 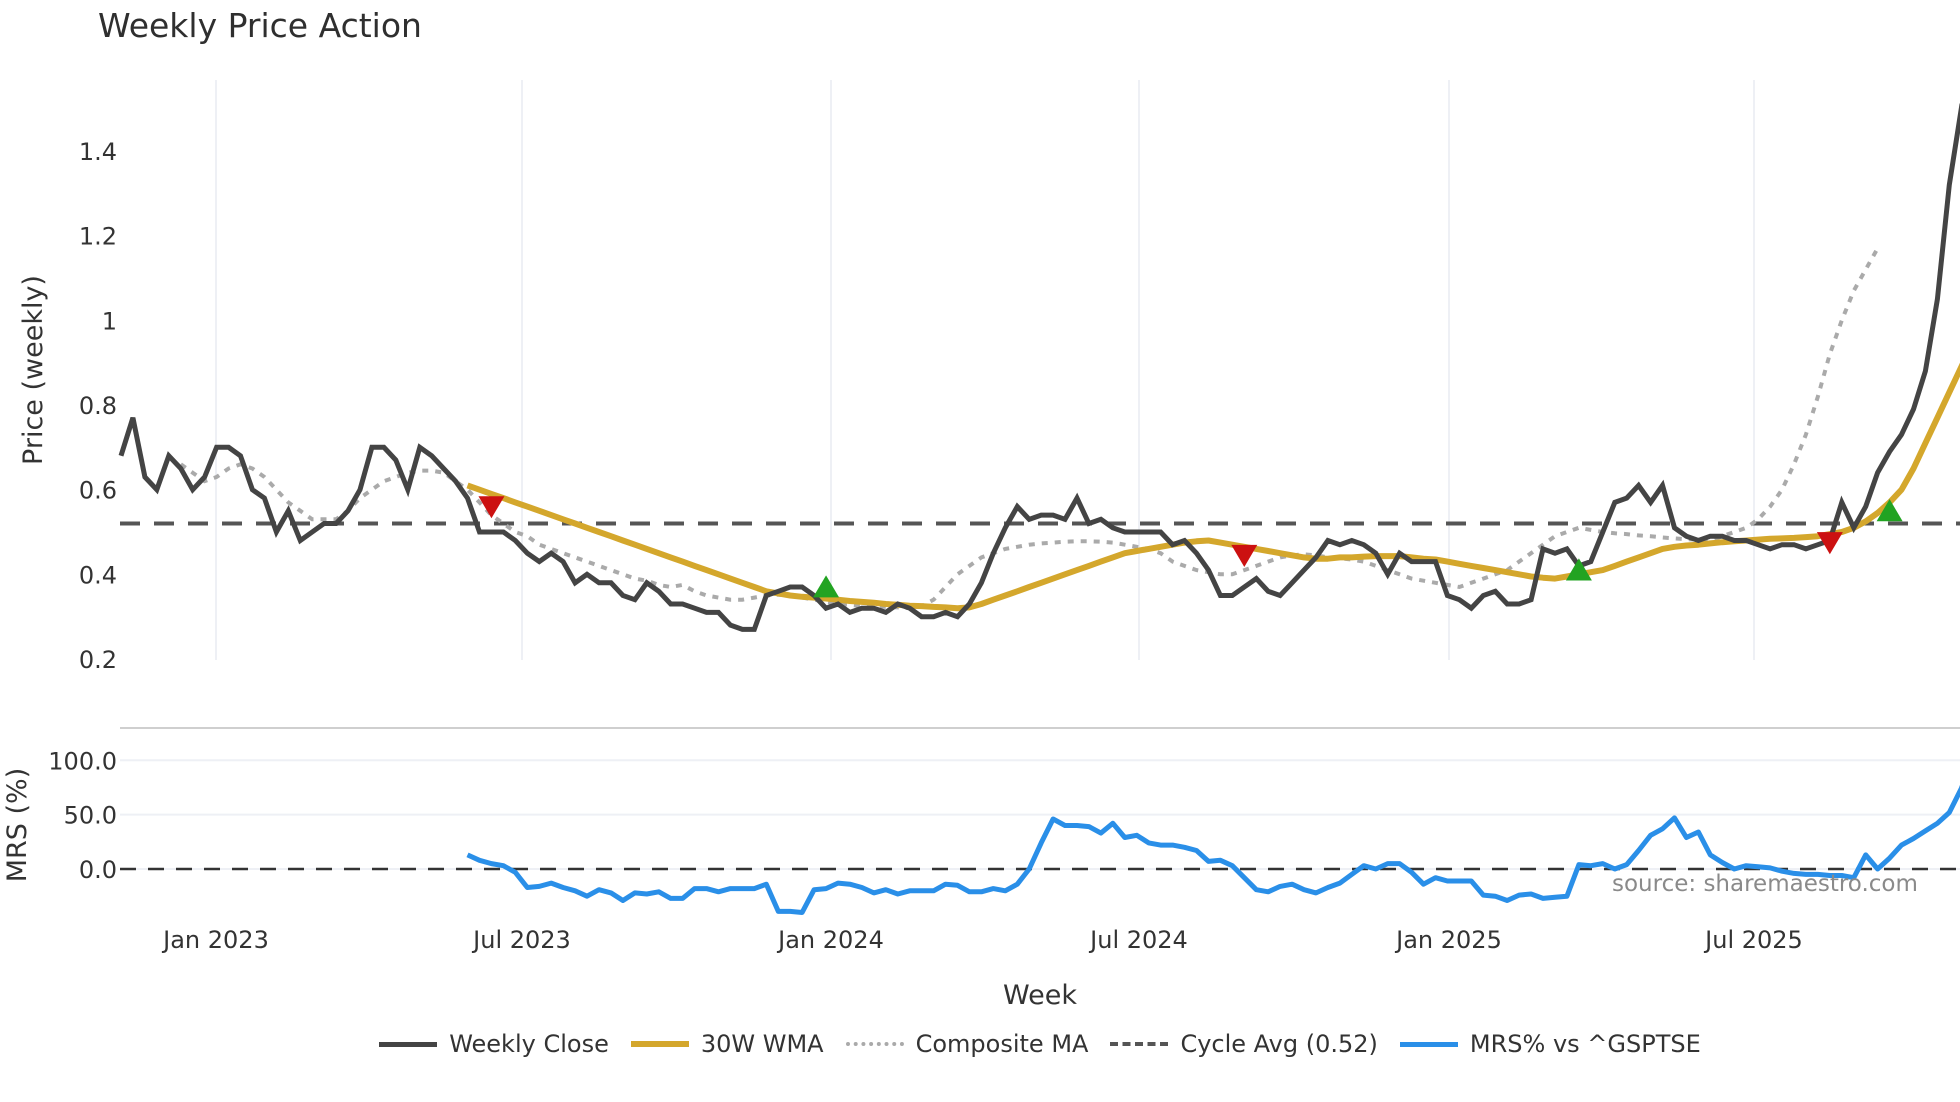 What do you see at coordinates (1448, 940) in the screenshot?
I see `x-tick: Jan 2025` at bounding box center [1448, 940].